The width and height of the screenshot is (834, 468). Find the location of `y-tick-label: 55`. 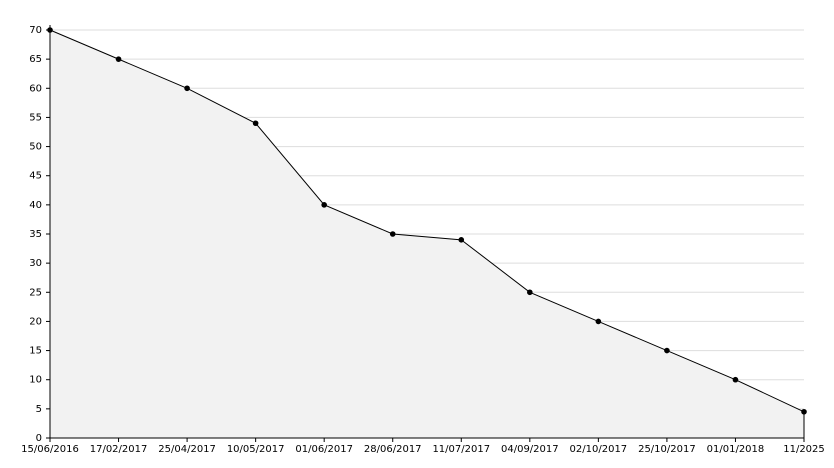

y-tick-label: 55 is located at coordinates (35, 117).